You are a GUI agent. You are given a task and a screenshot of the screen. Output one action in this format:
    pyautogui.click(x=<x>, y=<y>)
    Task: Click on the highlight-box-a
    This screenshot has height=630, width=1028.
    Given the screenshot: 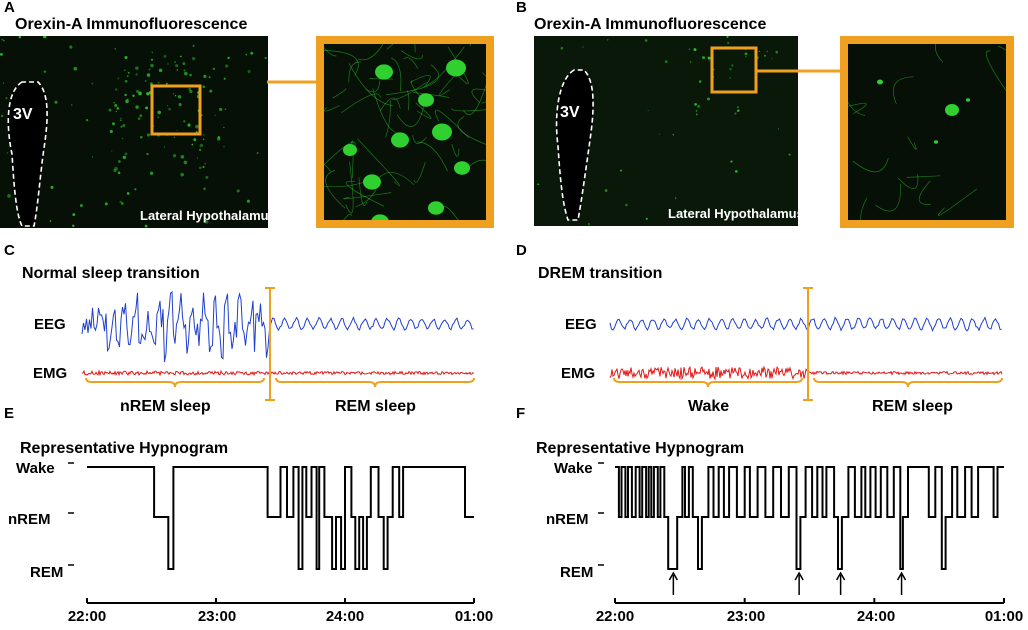 What is the action you would take?
    pyautogui.click(x=176, y=110)
    